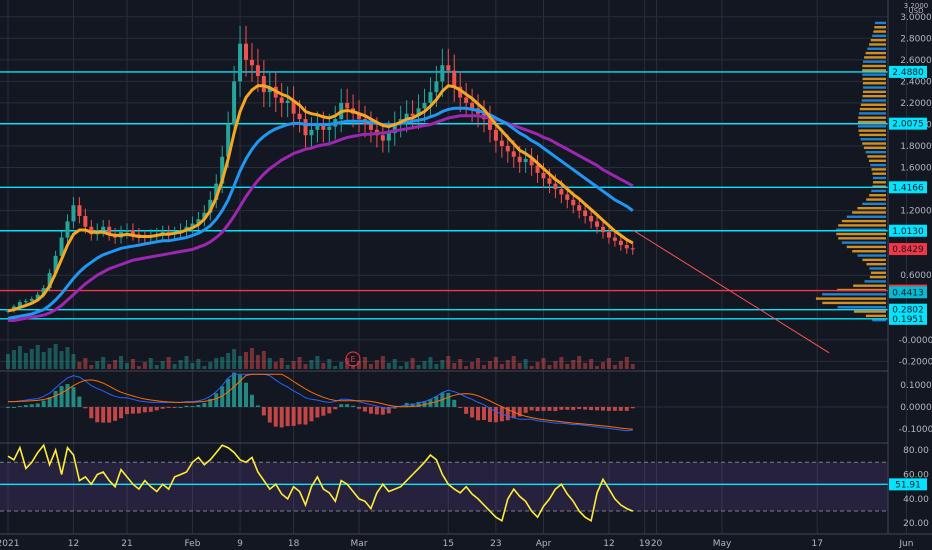  What do you see at coordinates (908, 484) in the screenshot?
I see `rsi-level-tag` at bounding box center [908, 484].